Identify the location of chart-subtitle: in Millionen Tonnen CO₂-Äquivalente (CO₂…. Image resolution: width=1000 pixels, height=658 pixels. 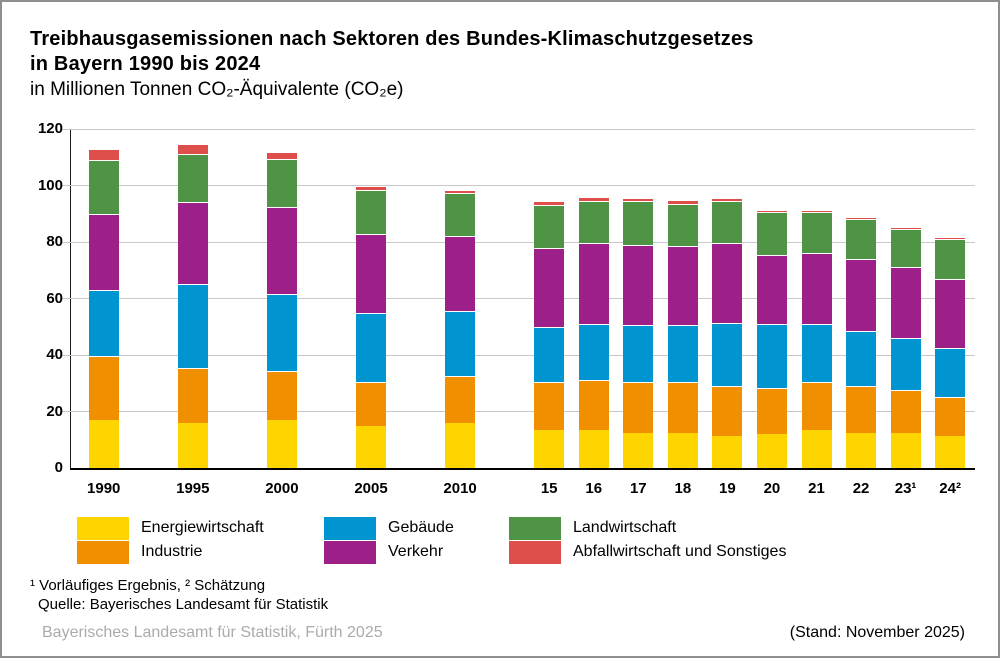
(217, 89).